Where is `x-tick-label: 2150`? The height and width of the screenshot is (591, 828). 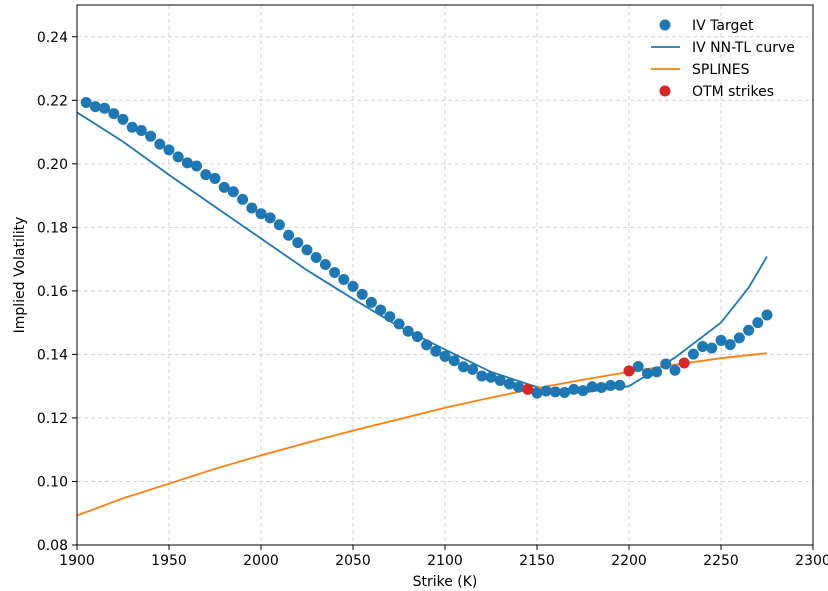 x-tick-label: 2150 is located at coordinates (537, 561).